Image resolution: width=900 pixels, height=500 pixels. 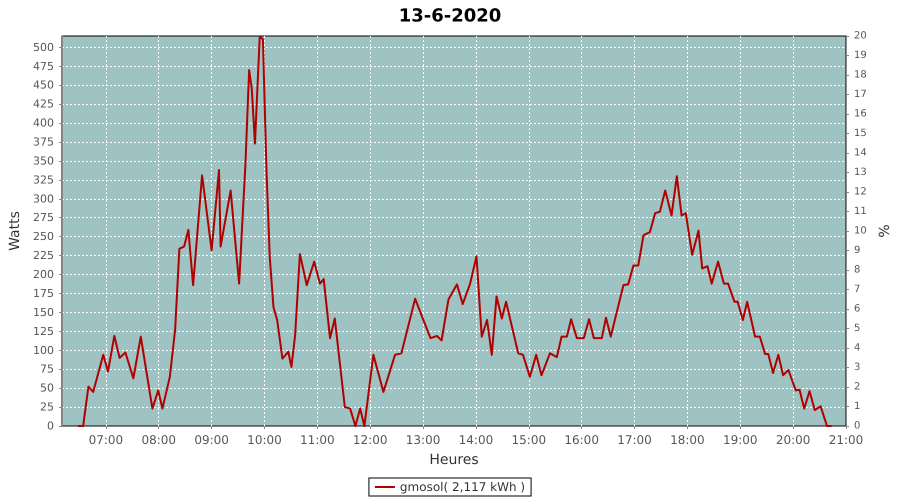 What do you see at coordinates (43, 275) in the screenshot?
I see `y-tick-label: 200` at bounding box center [43, 275].